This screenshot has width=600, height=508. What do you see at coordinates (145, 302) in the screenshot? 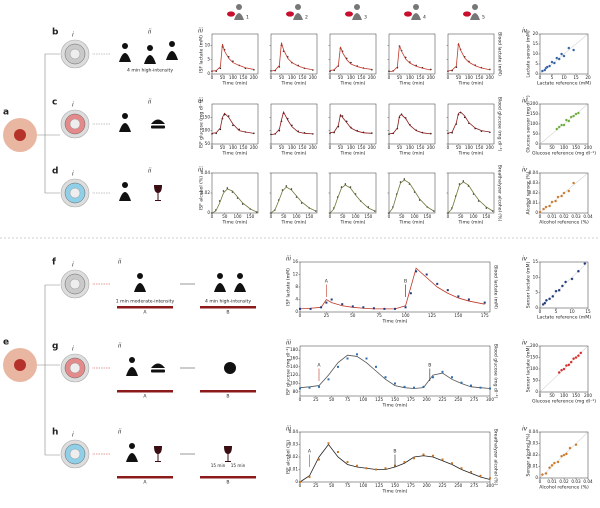
I see `caption: 1 min moderate-intensity` at bounding box center [145, 302].